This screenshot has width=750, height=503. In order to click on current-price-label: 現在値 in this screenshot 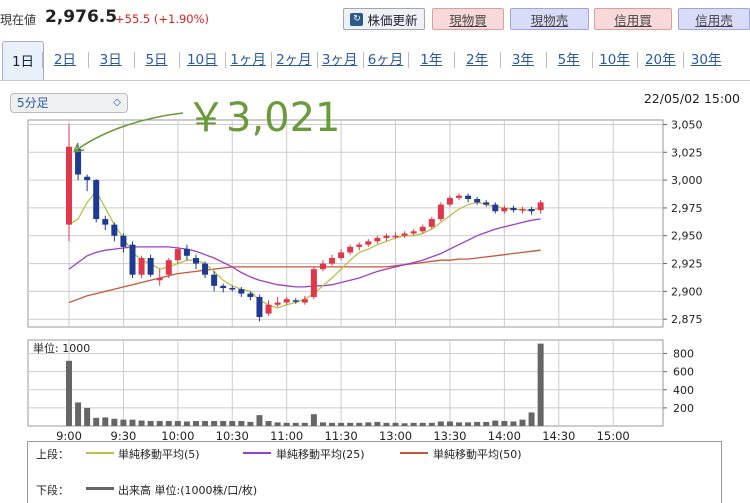, I will do `click(18, 20)`.